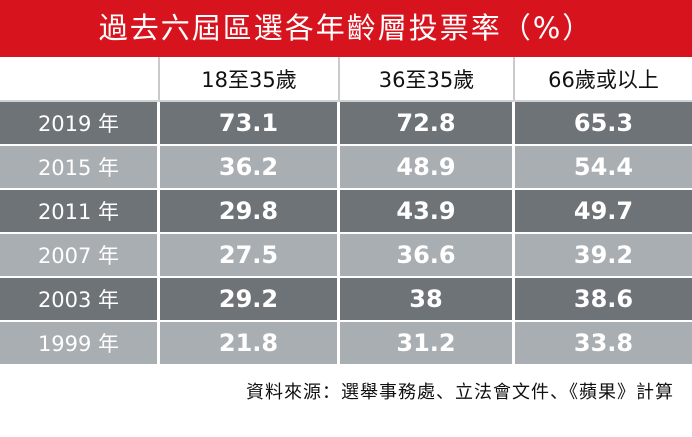 Image resolution: width=692 pixels, height=437 pixels. What do you see at coordinates (250, 299) in the screenshot?
I see `value-cell: 29.2` at bounding box center [250, 299].